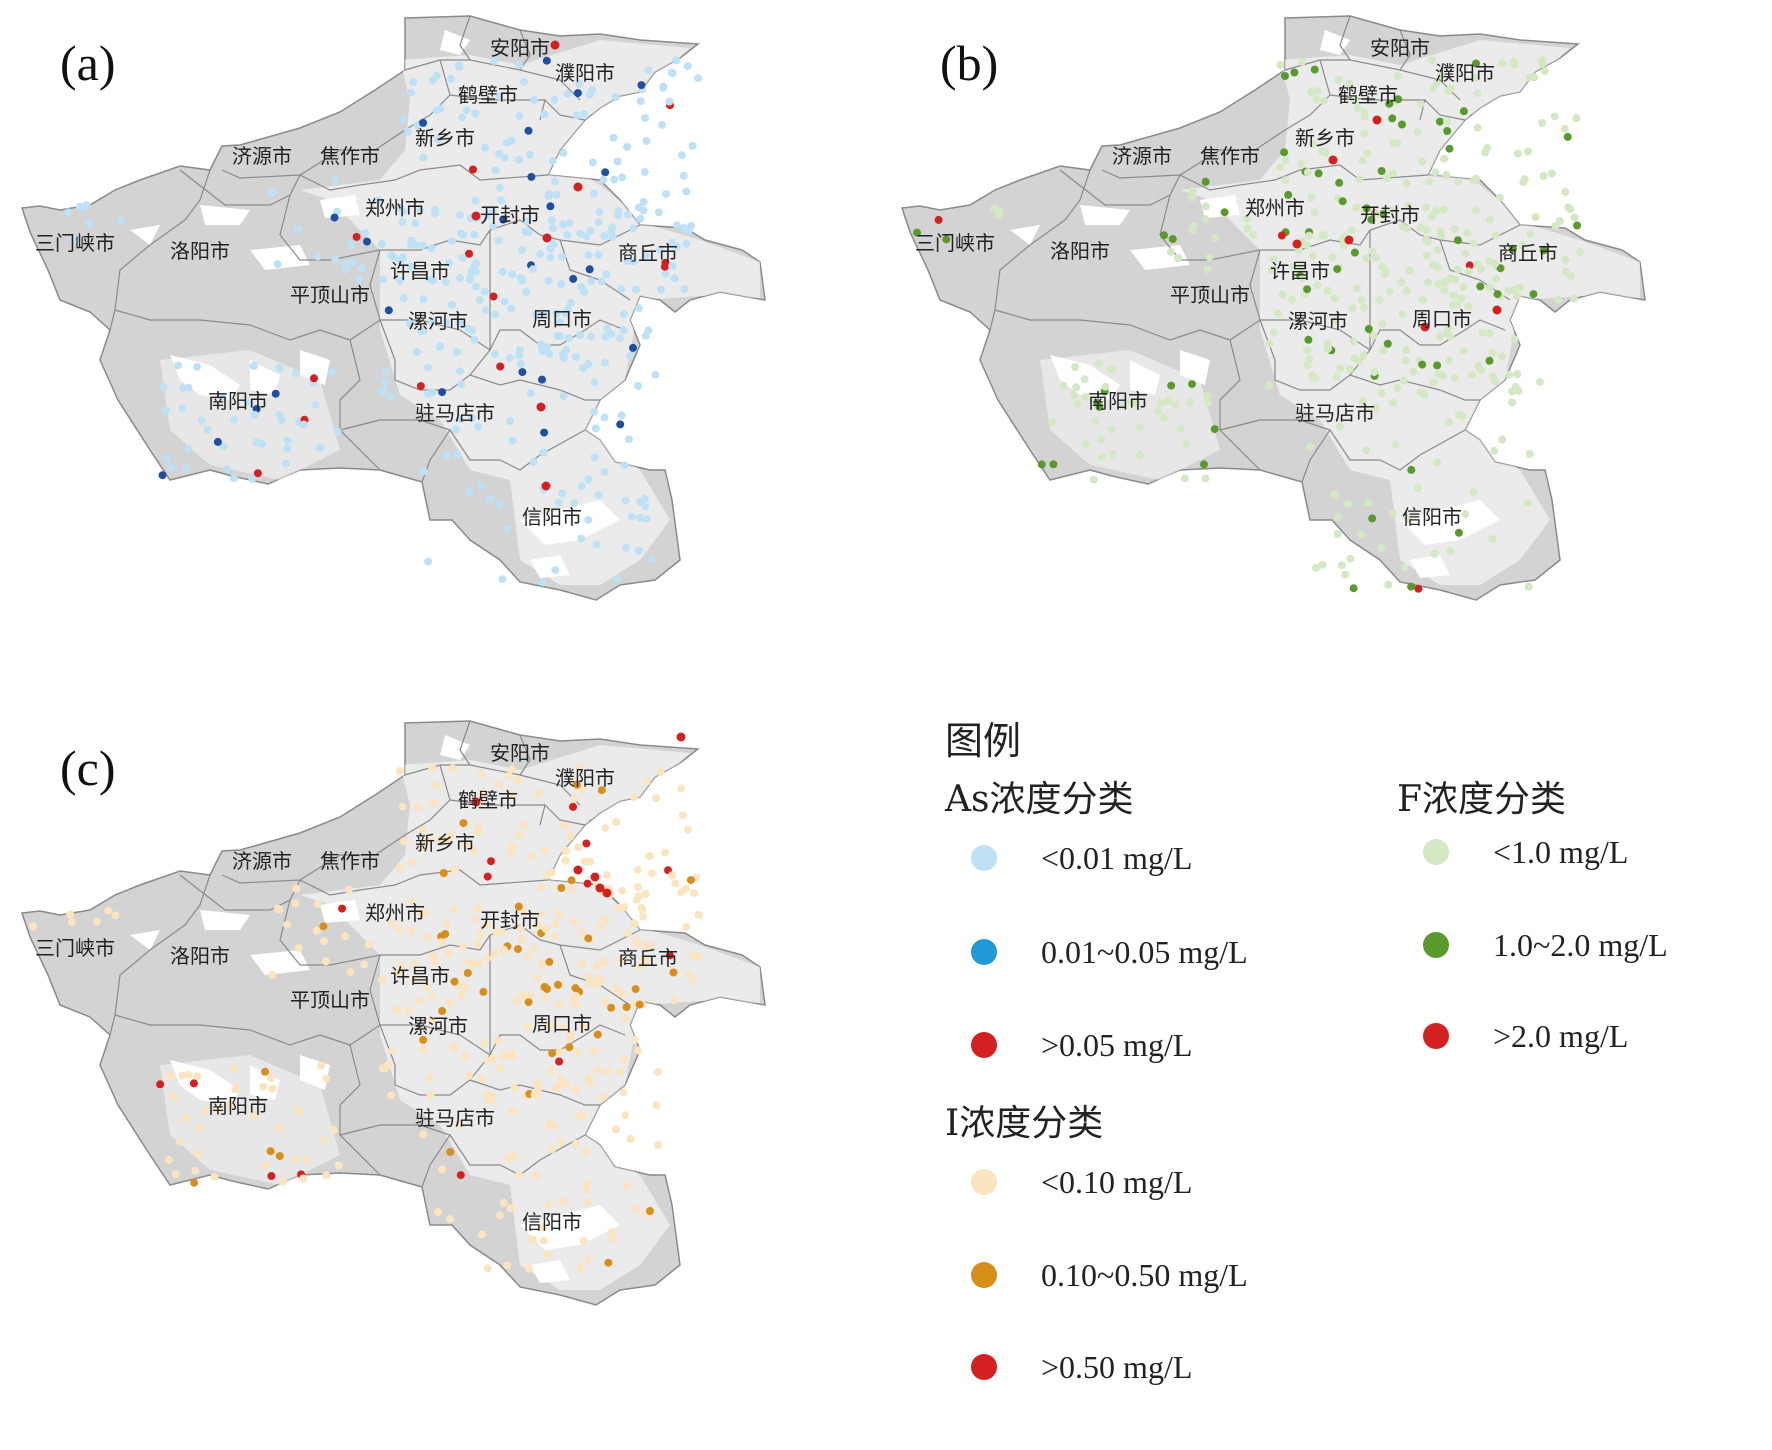  I want to click on city-label-zhoukou: 周口市, so click(562, 1024).